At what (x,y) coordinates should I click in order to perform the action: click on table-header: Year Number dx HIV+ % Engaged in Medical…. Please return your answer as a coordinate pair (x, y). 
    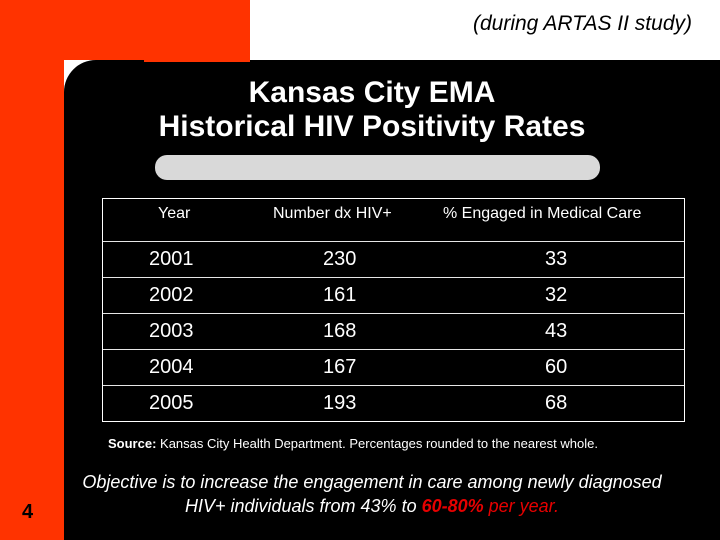
    Looking at the image, I should click on (393, 220).